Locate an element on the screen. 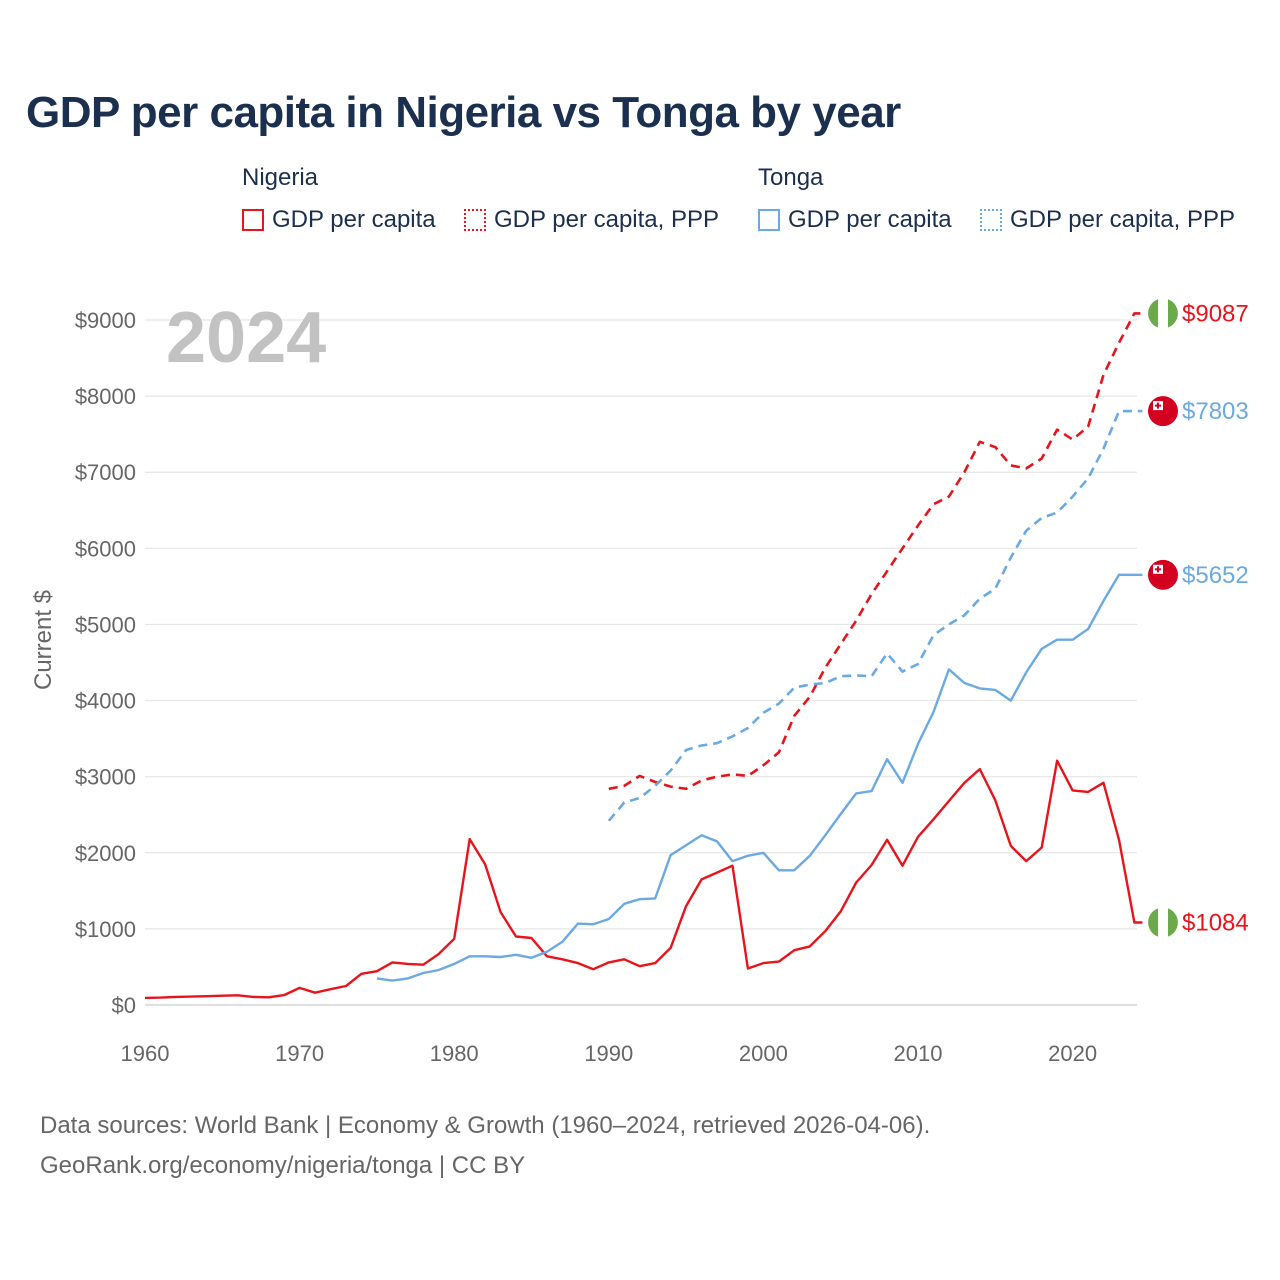  legend-label-tonga-gdp: GDP per capita is located at coordinates (870, 219).